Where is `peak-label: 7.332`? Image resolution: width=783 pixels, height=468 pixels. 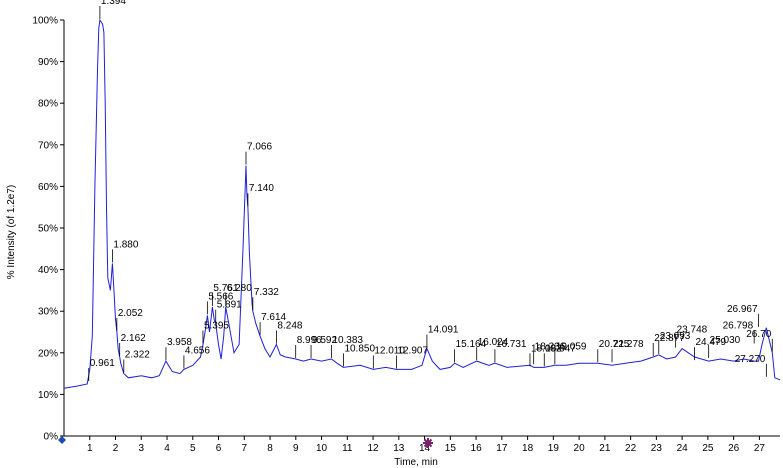 peak-label: 7.332 is located at coordinates (266, 292).